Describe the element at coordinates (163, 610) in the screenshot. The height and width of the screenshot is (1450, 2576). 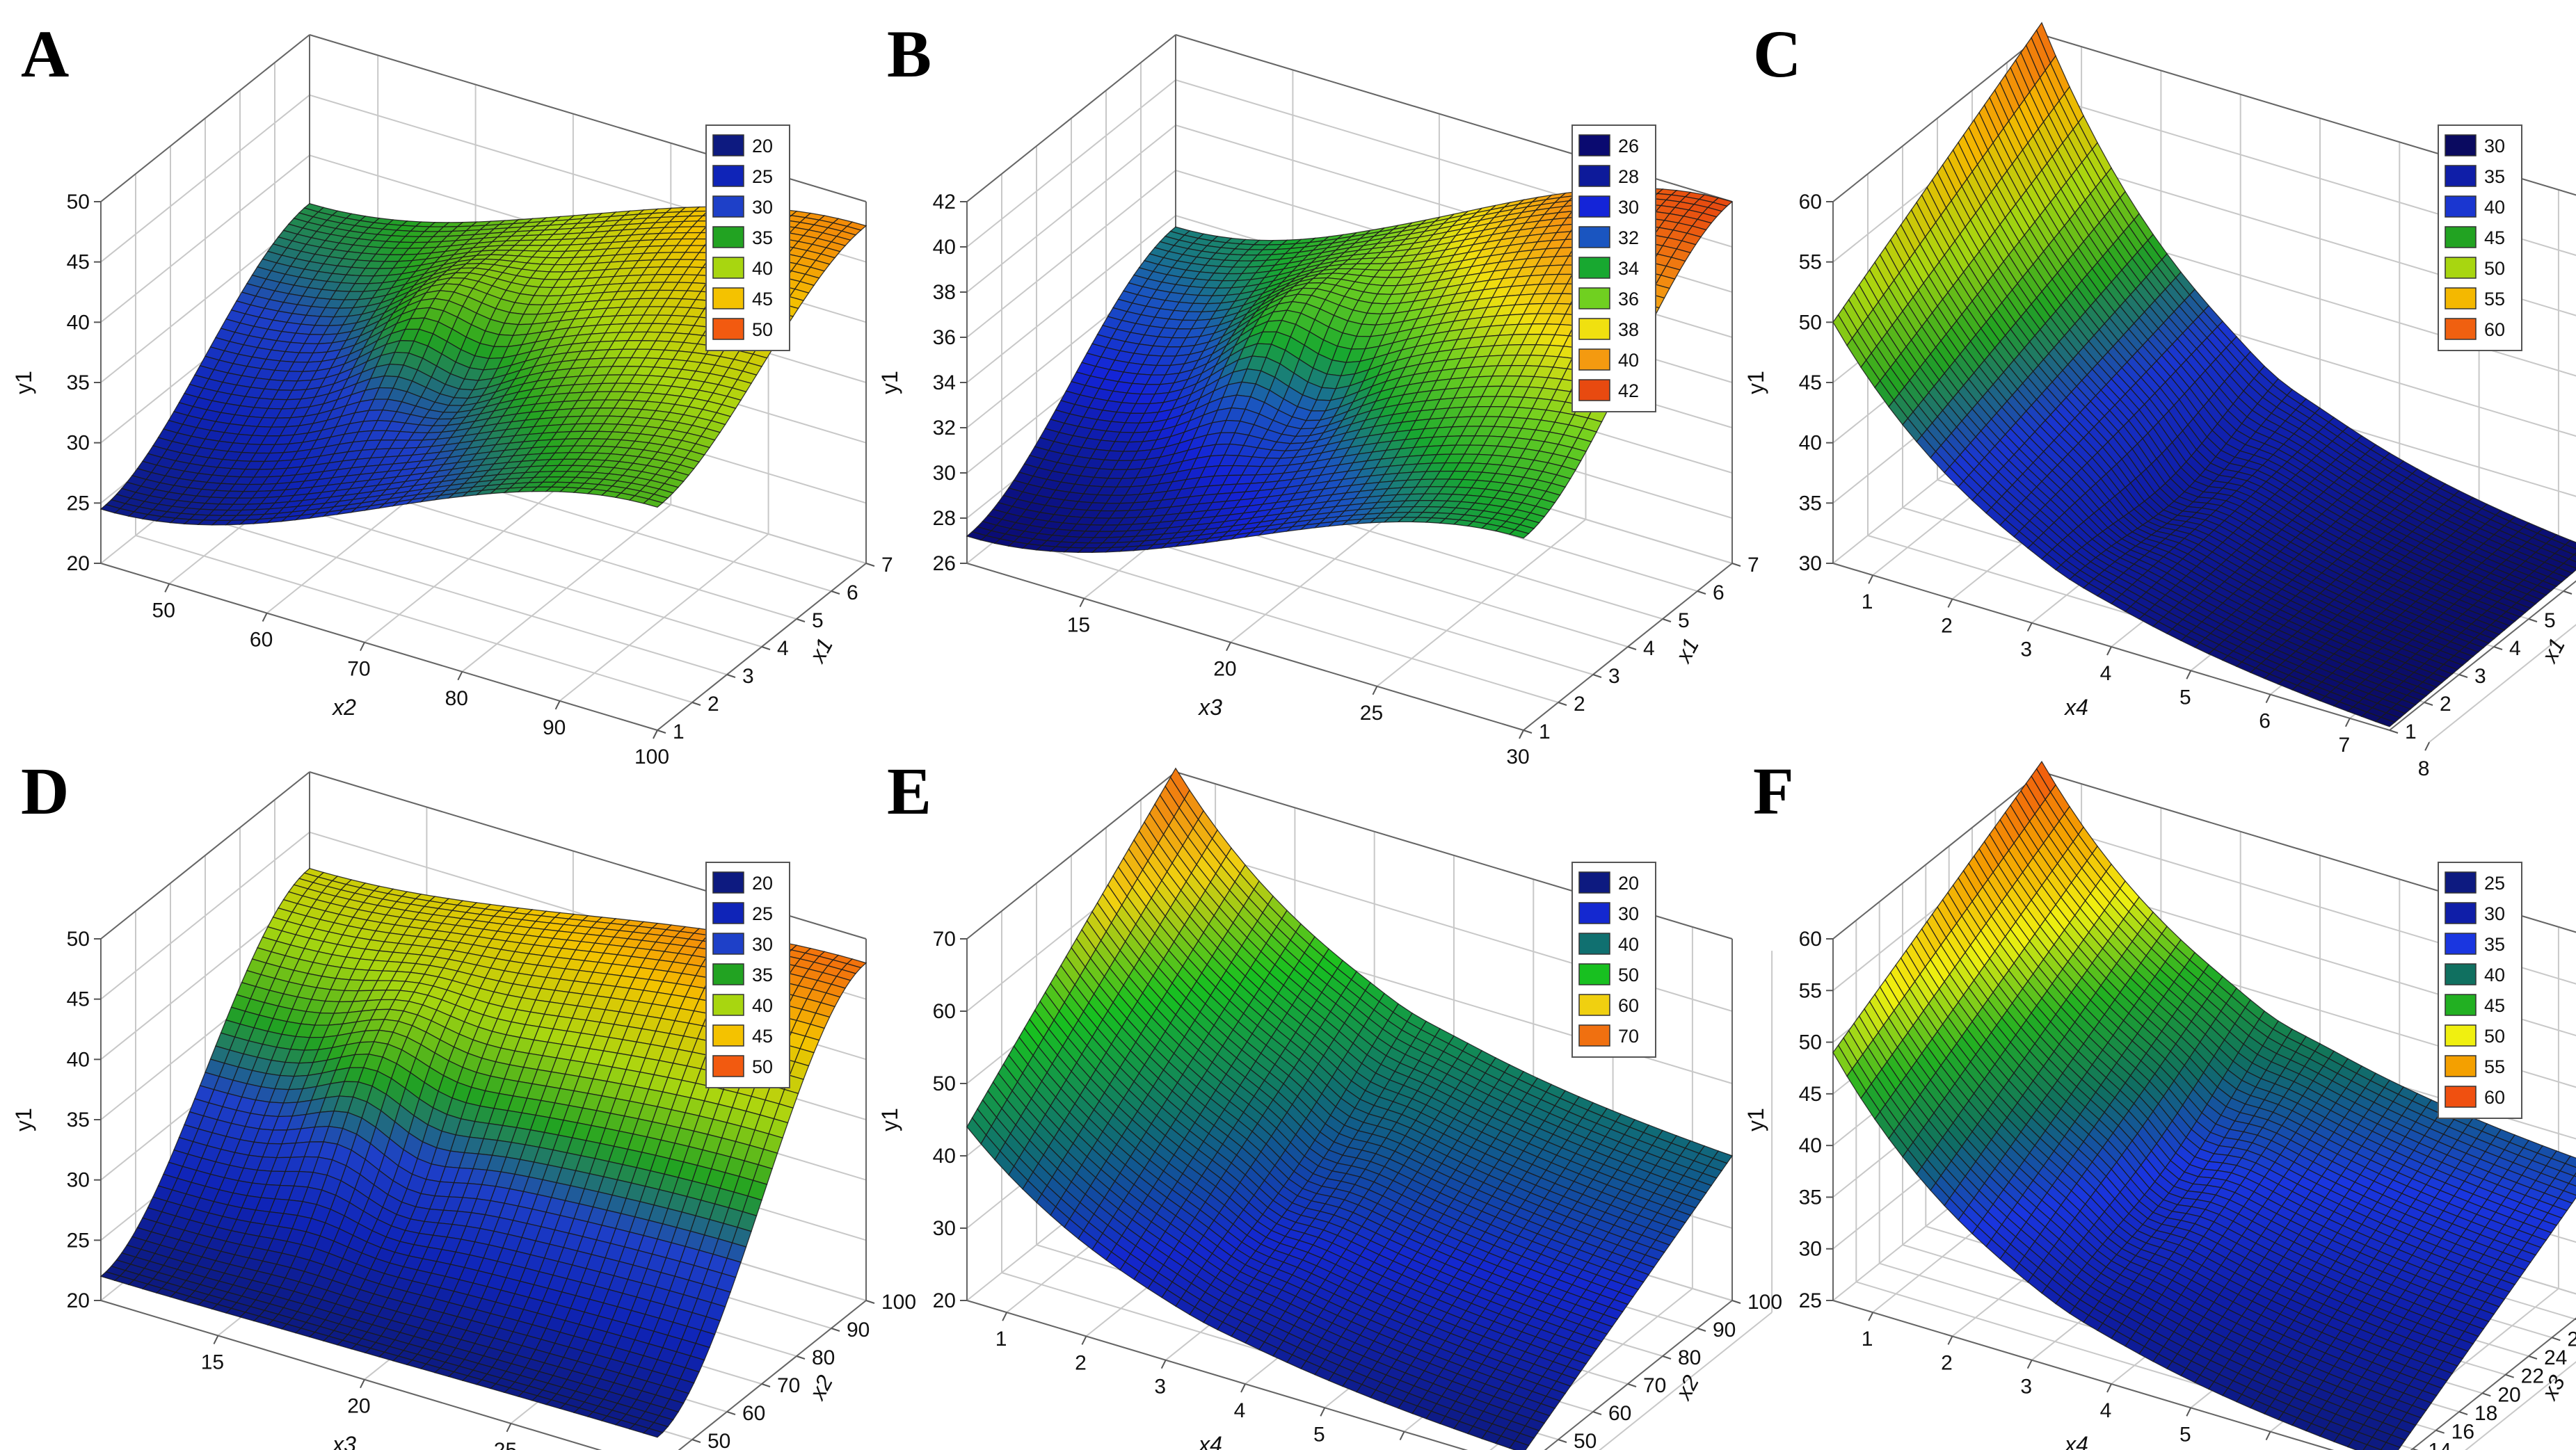
I see `x-tick-label: 50` at that location.